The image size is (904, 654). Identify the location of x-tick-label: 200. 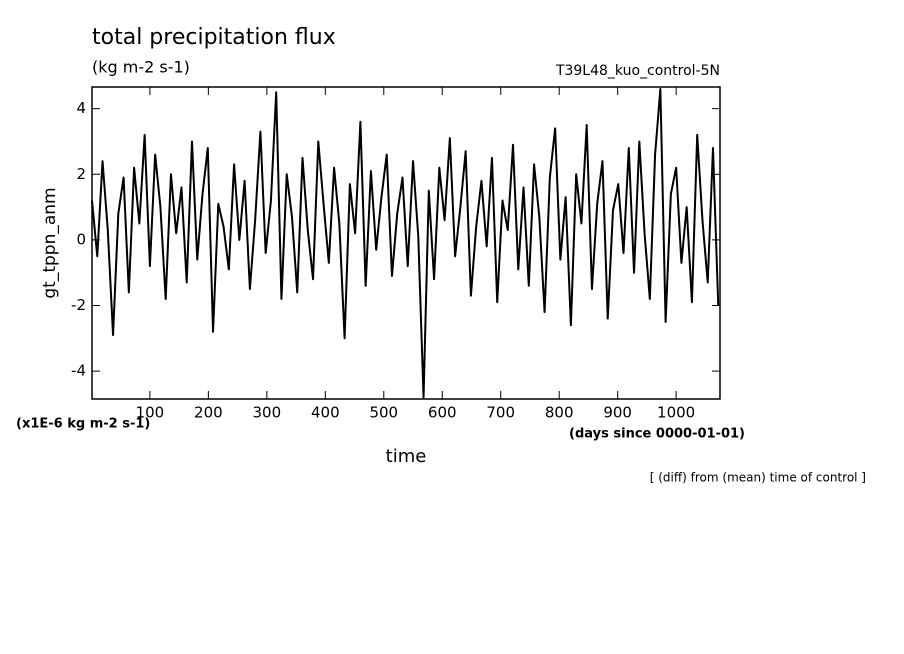
(208, 413).